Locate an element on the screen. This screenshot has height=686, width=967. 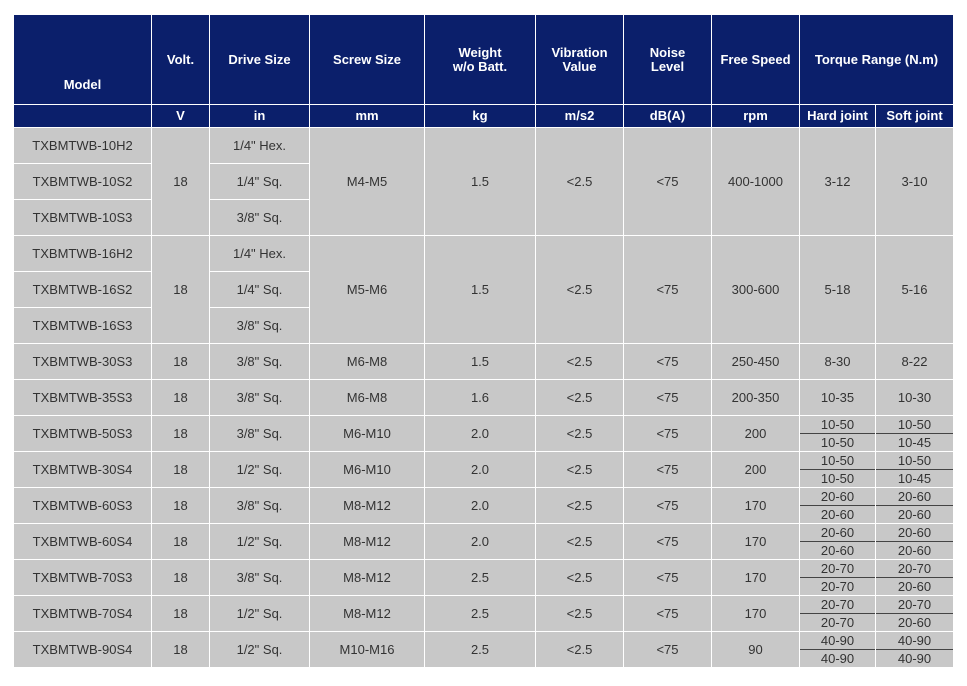
free-speed-cell: 170 is located at coordinates (755, 613).